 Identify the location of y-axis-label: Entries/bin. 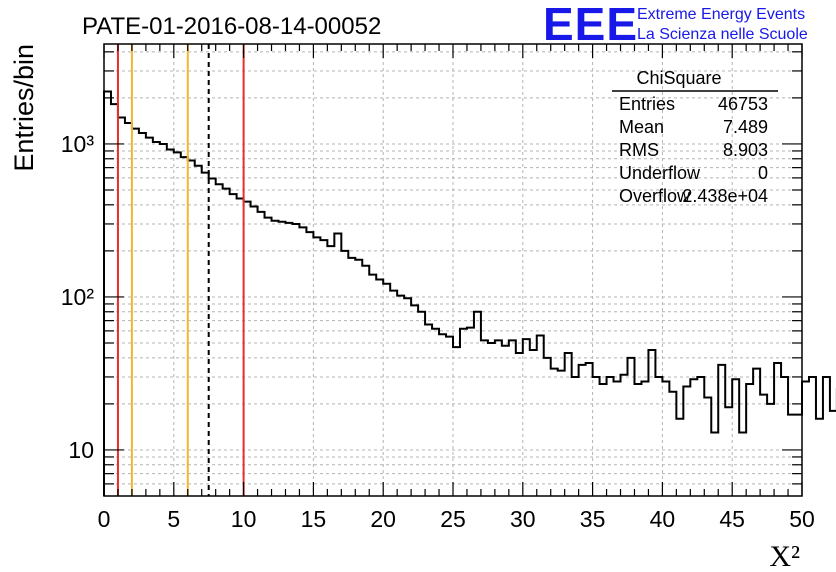
(24, 108).